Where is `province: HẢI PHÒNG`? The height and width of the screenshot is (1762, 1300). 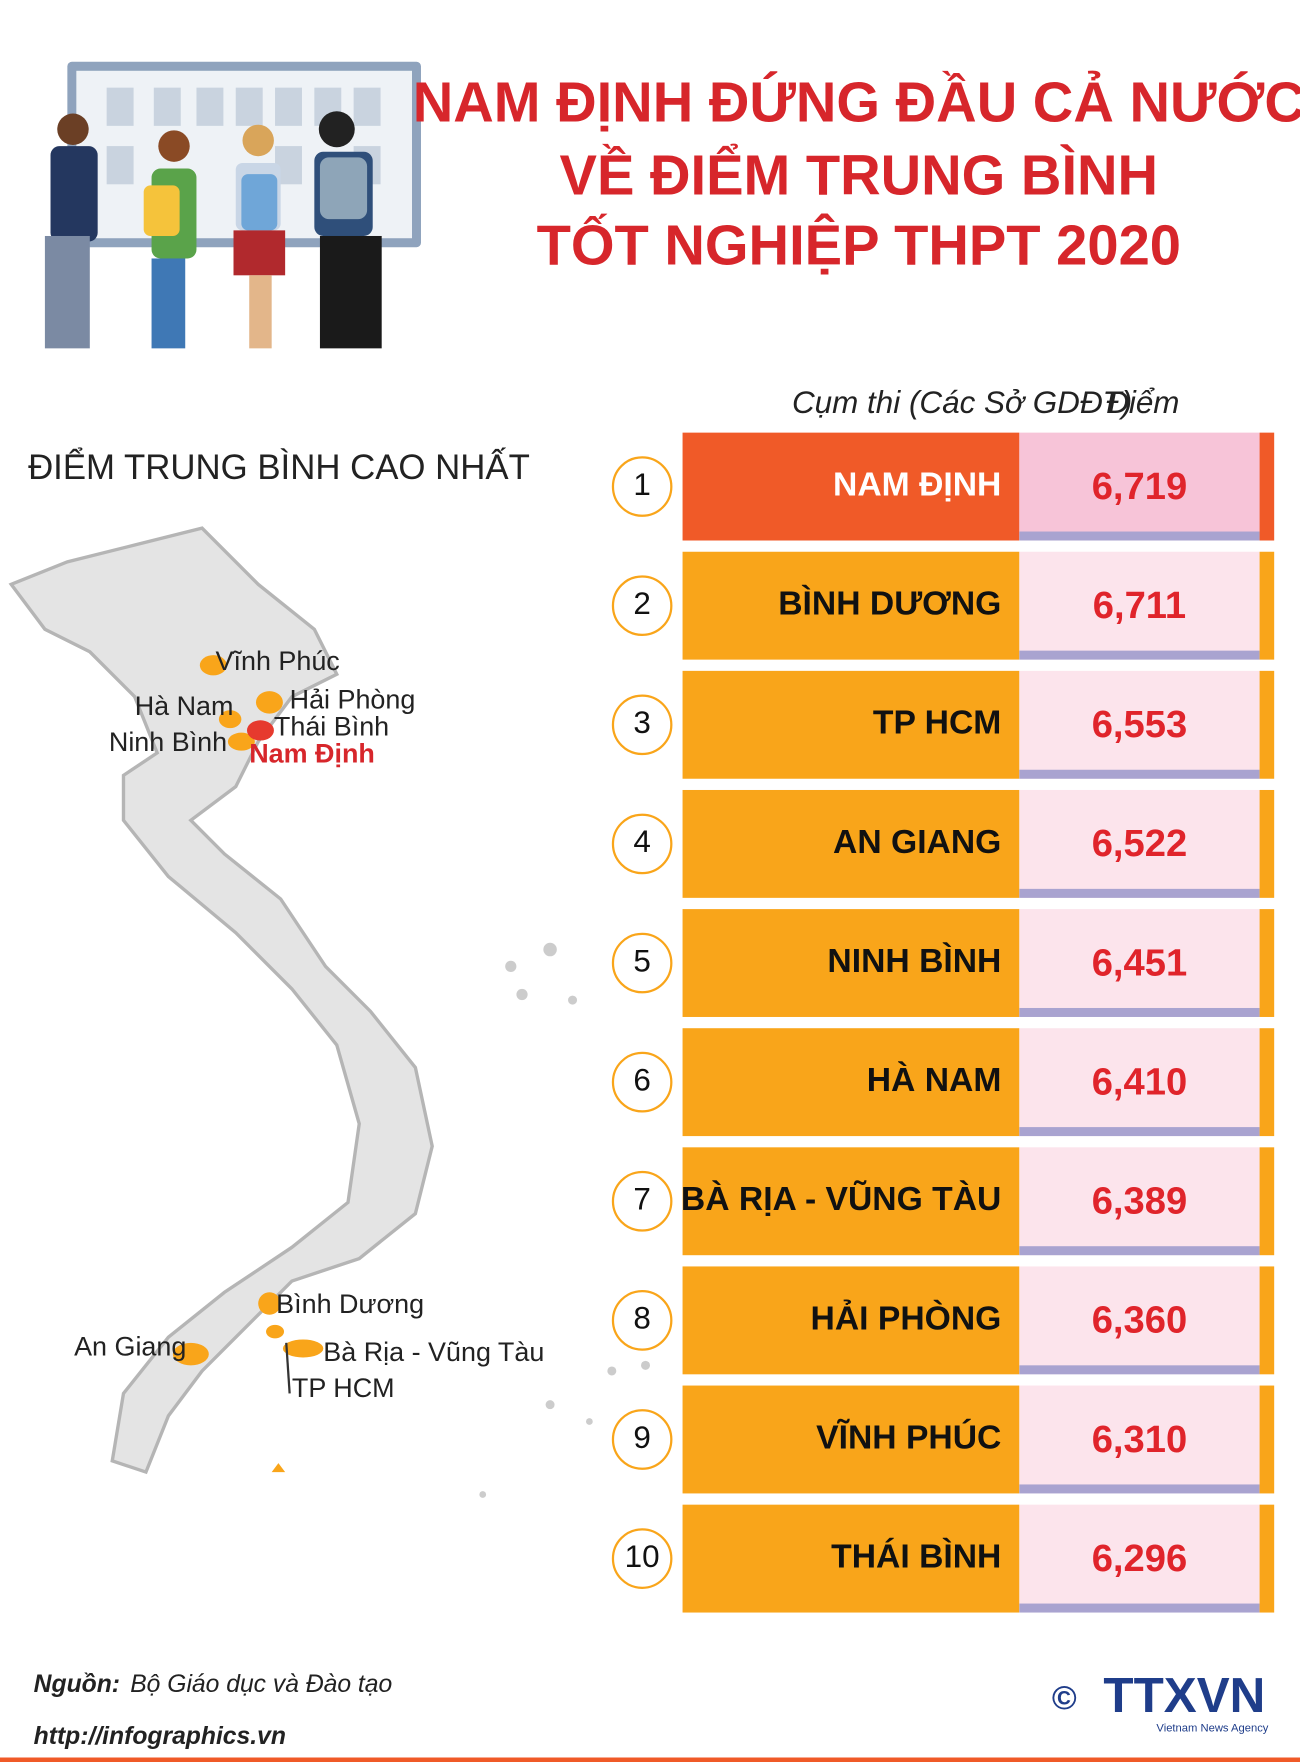
province: HẢI PHÒNG is located at coordinates (906, 1318).